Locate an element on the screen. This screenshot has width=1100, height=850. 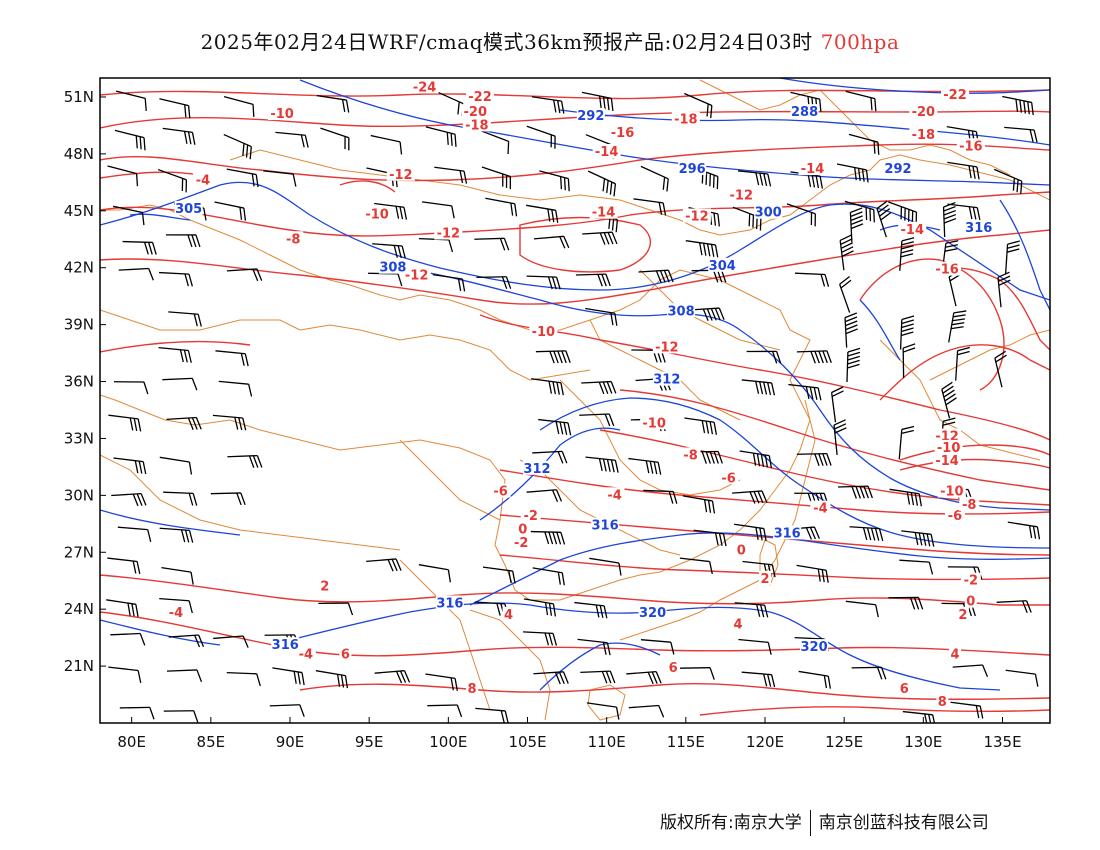
southeast-asia-coast is located at coordinates (510, 665).